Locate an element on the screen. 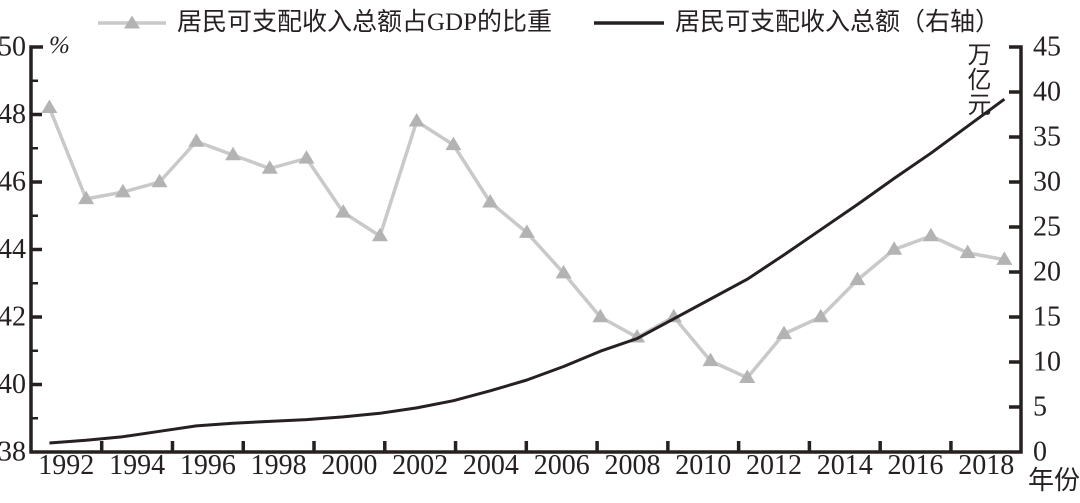  x-axis-tick-label: 1996 is located at coordinates (208, 465).